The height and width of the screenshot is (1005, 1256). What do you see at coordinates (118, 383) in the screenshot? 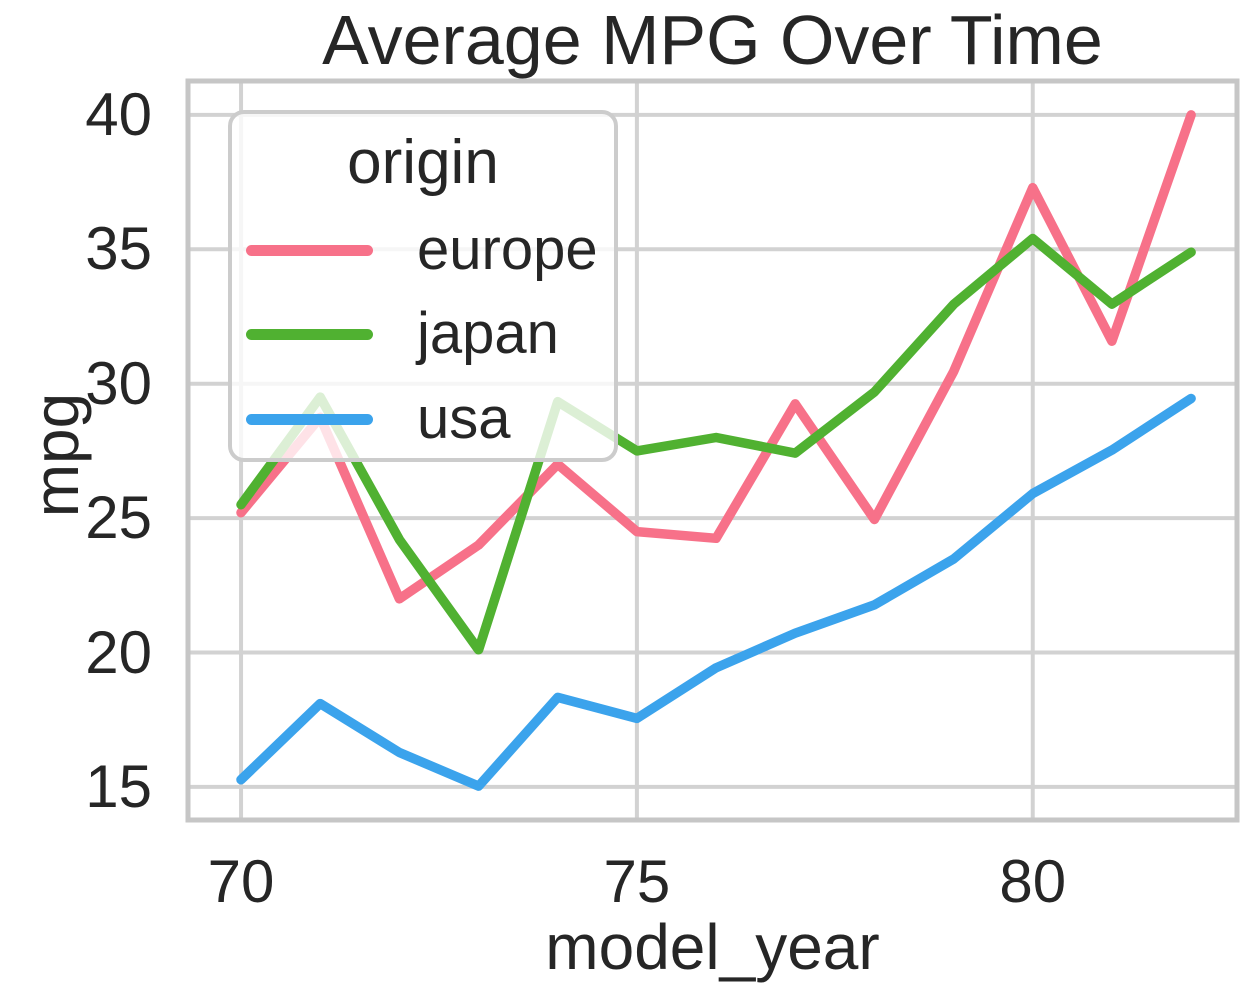
I see `y-tick-label-30: 30` at bounding box center [118, 383].